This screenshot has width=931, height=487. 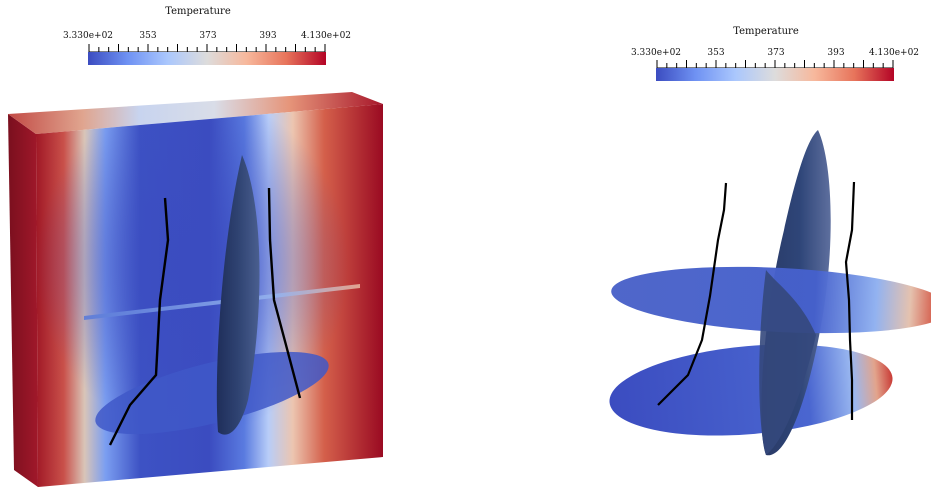 I want to click on lower-disk-slice, so click(x=751, y=390).